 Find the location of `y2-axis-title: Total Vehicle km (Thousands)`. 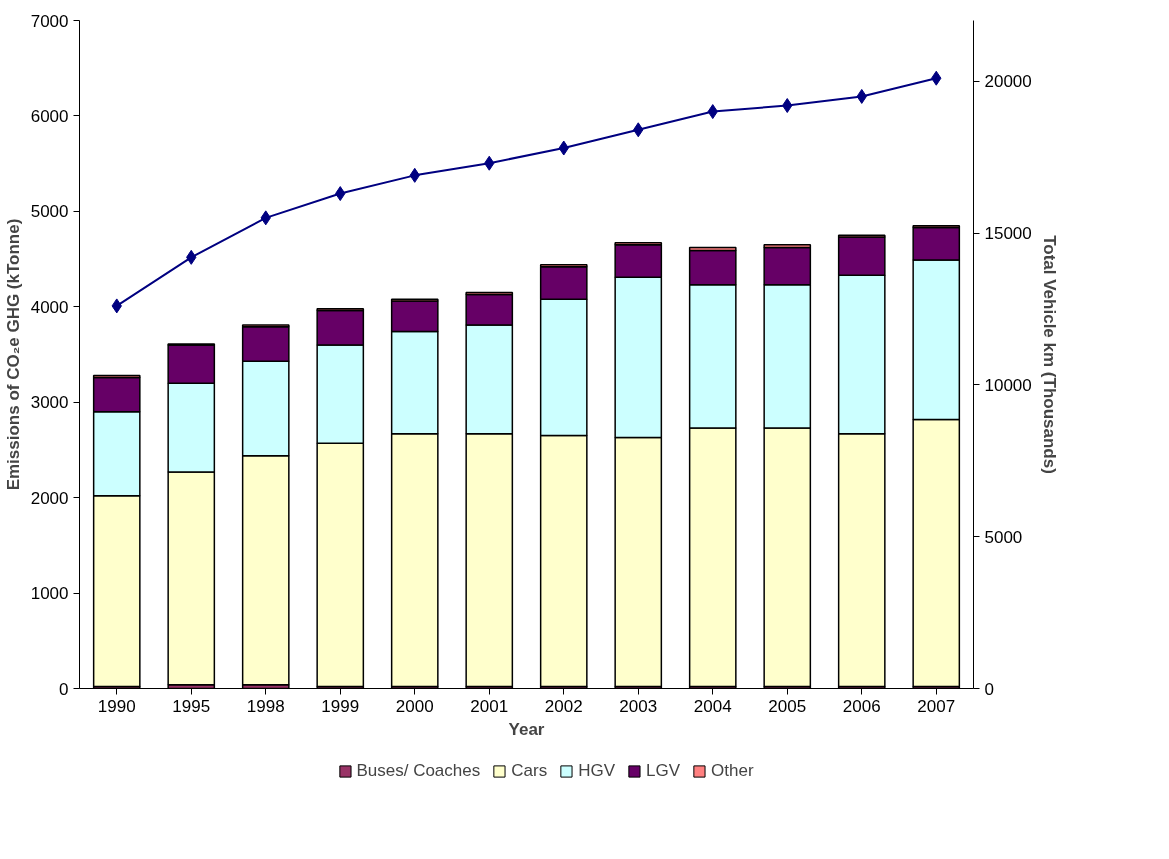

y2-axis-title: Total Vehicle km (Thousands) is located at coordinates (1049, 354).